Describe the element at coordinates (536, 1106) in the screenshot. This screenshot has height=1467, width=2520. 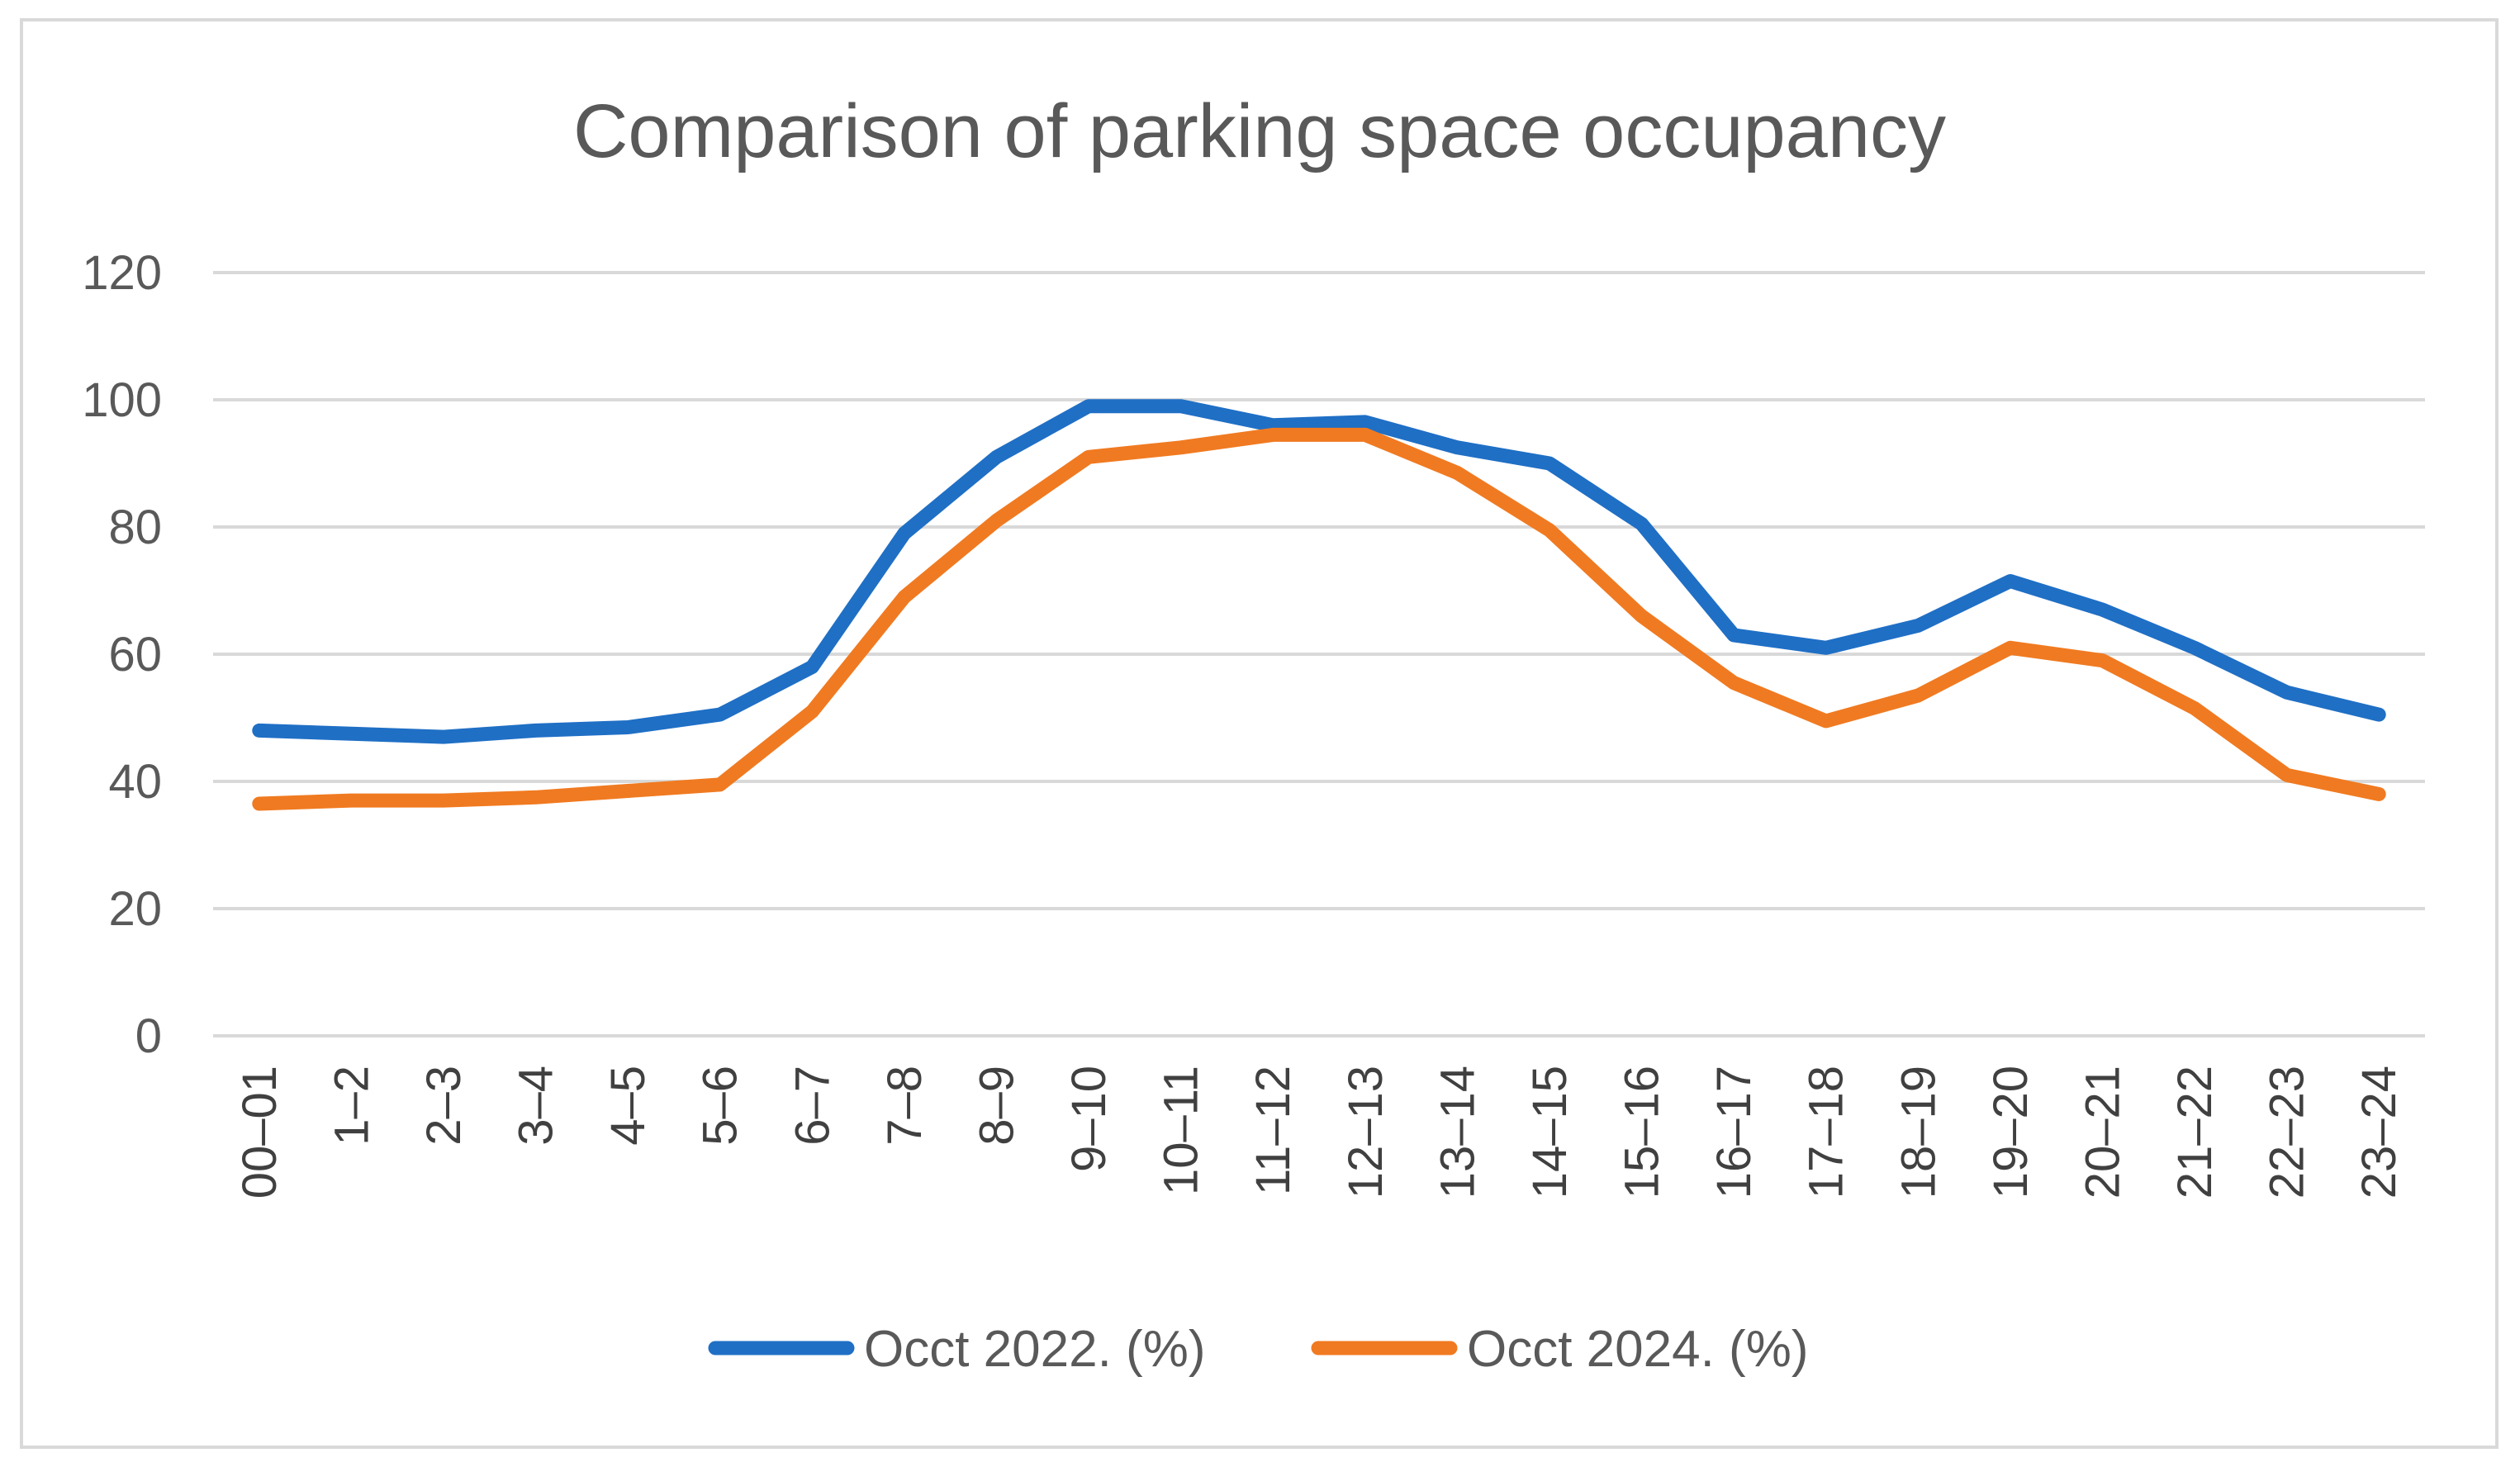
I see `x-tick-label: 3–4` at that location.